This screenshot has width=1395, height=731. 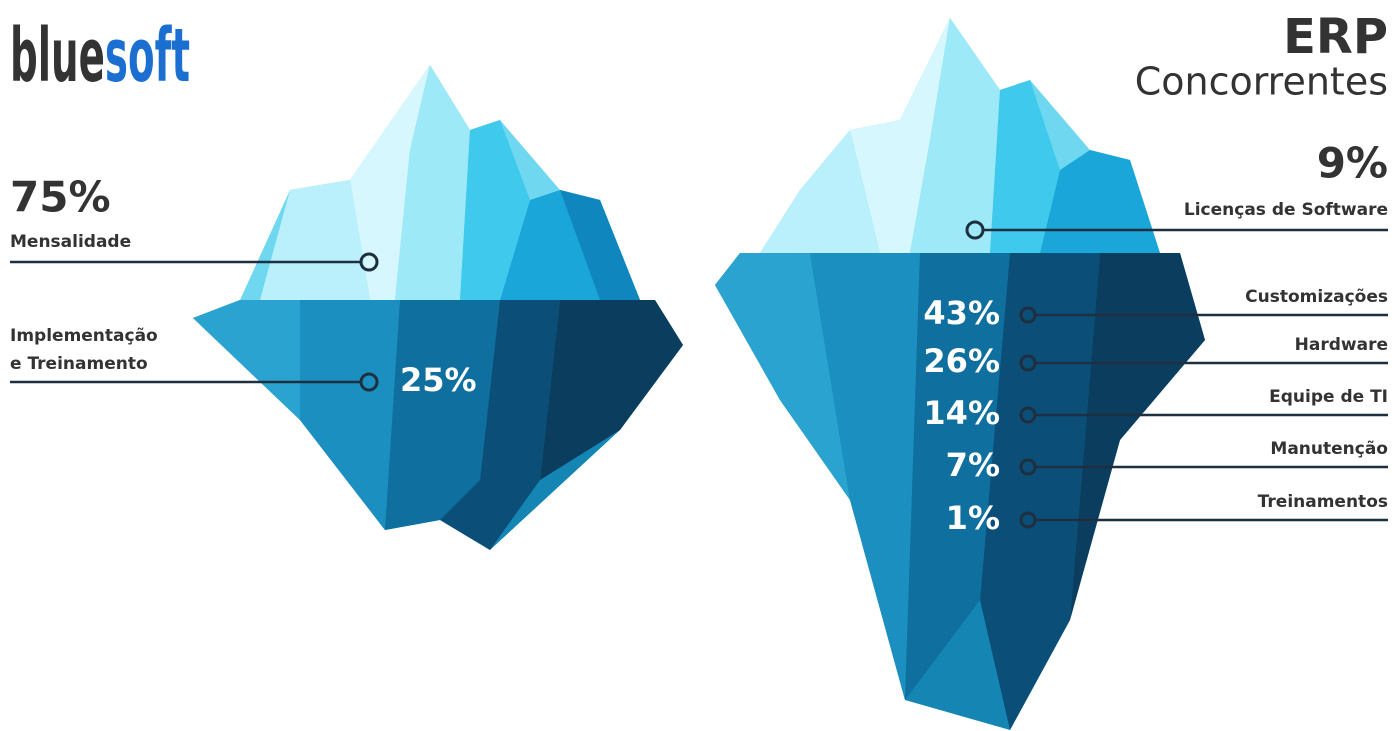 What do you see at coordinates (960, 135) in the screenshot?
I see `iceberg-right-top` at bounding box center [960, 135].